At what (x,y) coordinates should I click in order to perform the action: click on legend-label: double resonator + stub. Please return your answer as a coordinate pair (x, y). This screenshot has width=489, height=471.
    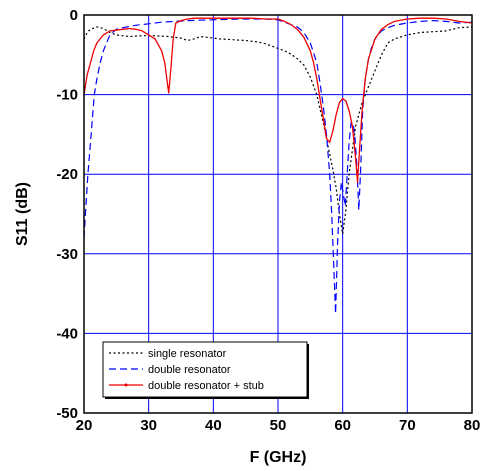
    Looking at the image, I should click on (206, 386).